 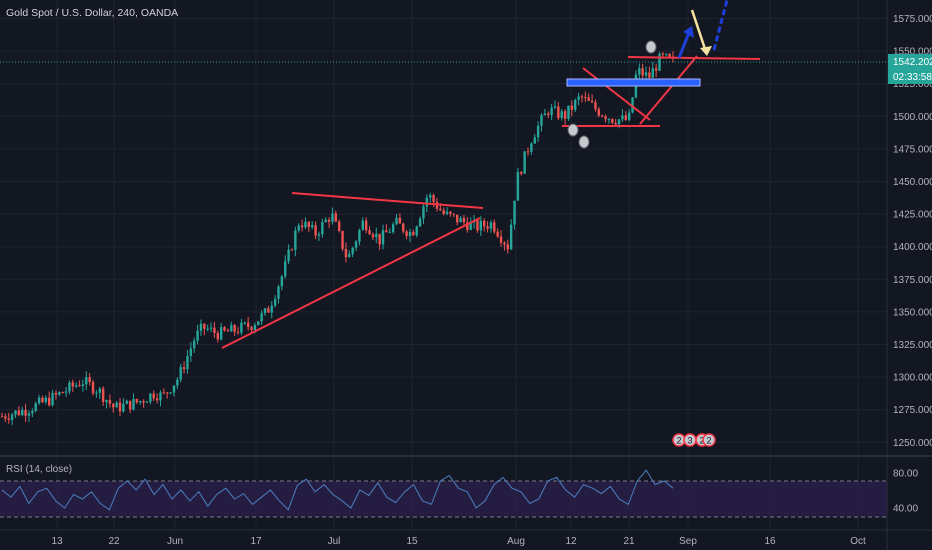 I want to click on price-tick-label: 1275.000, so click(x=912, y=410).